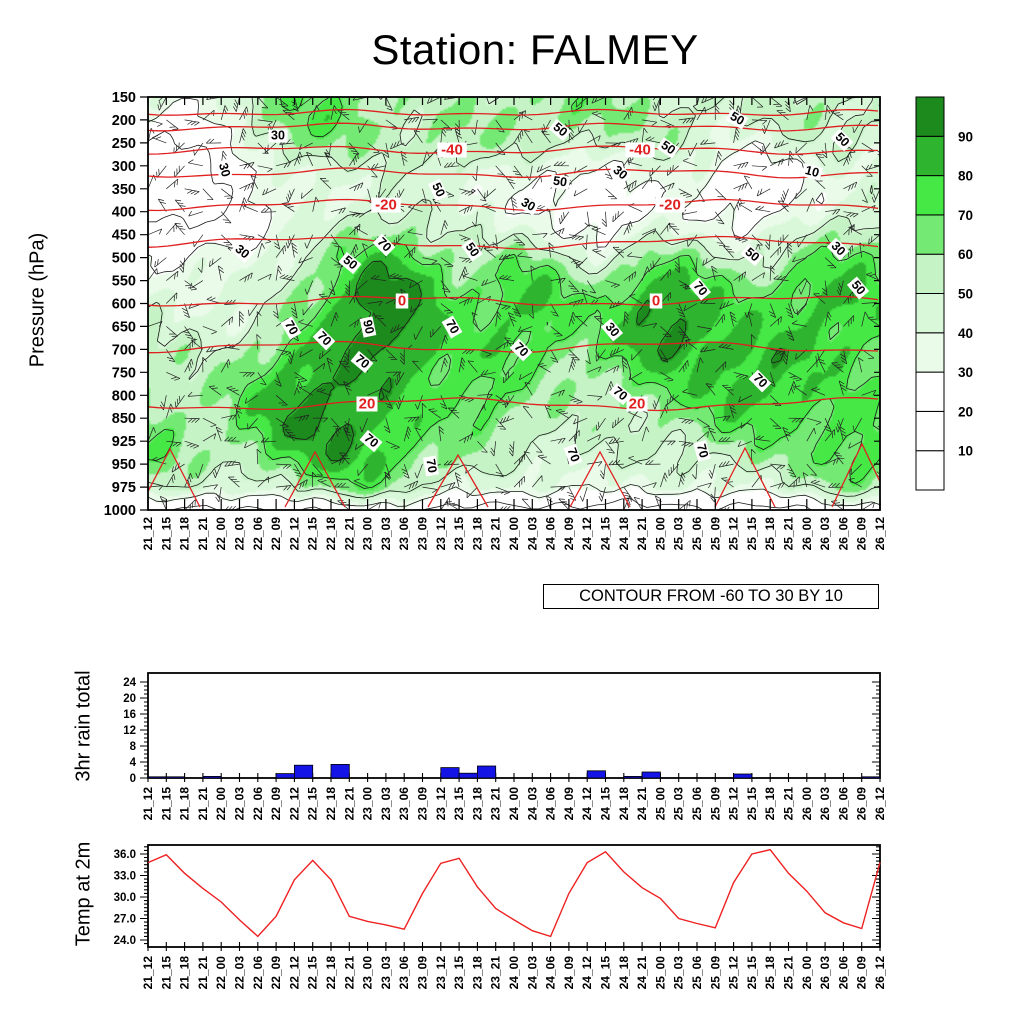 This screenshot has width=1024, height=1024. I want to click on svg-text: 0, so click(656, 301).